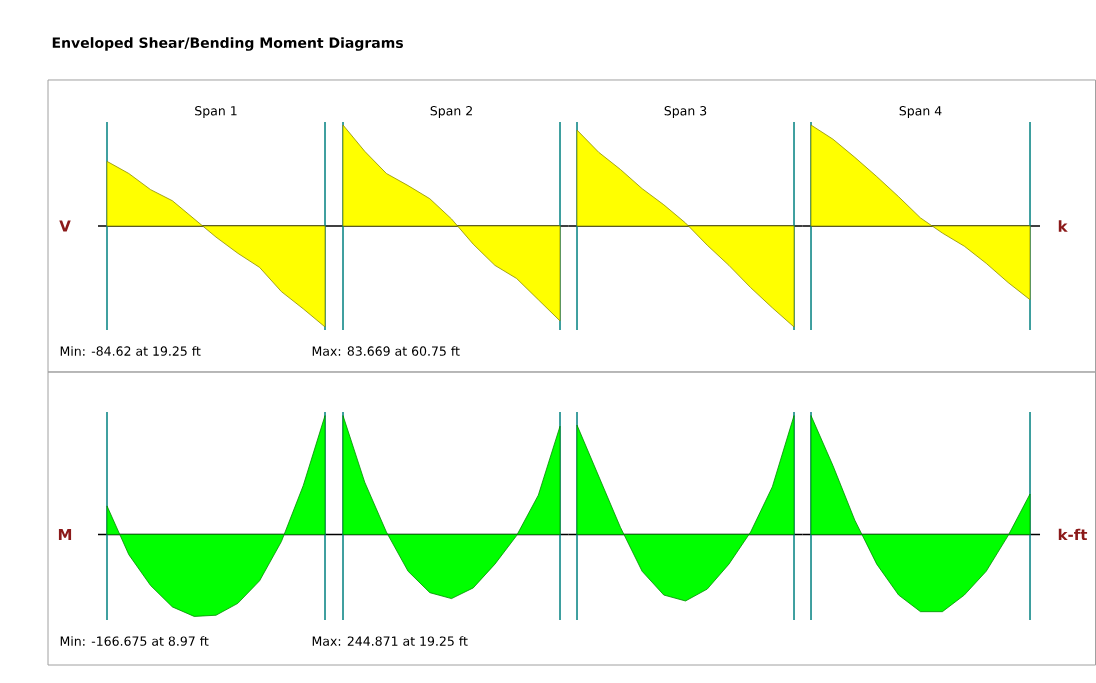 This screenshot has height=683, width=1096. What do you see at coordinates (130, 351) in the screenshot?
I see `text: Min: -84.62 at 19.25 ft` at bounding box center [130, 351].